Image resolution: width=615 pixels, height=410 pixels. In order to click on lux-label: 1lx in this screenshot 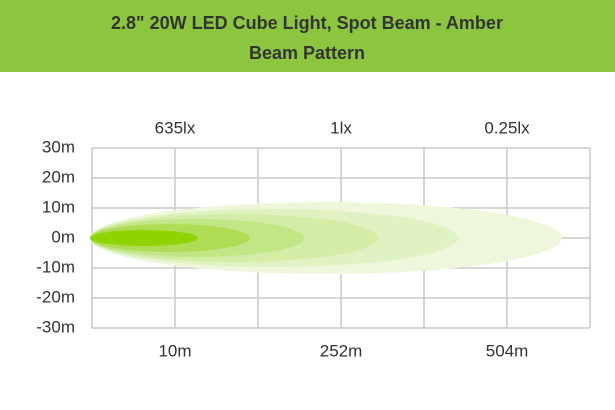, I will do `click(341, 127)`.